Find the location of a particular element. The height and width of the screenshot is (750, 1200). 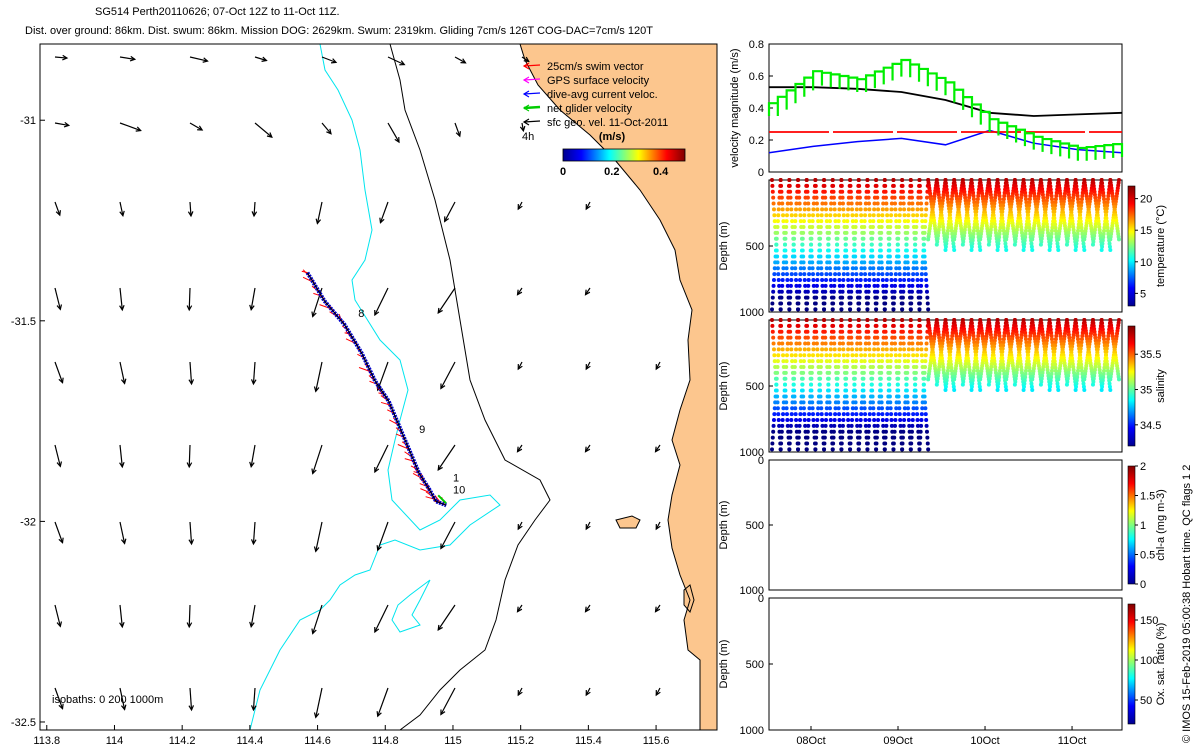

time-tick-label: 11Oct is located at coordinates (1072, 741).